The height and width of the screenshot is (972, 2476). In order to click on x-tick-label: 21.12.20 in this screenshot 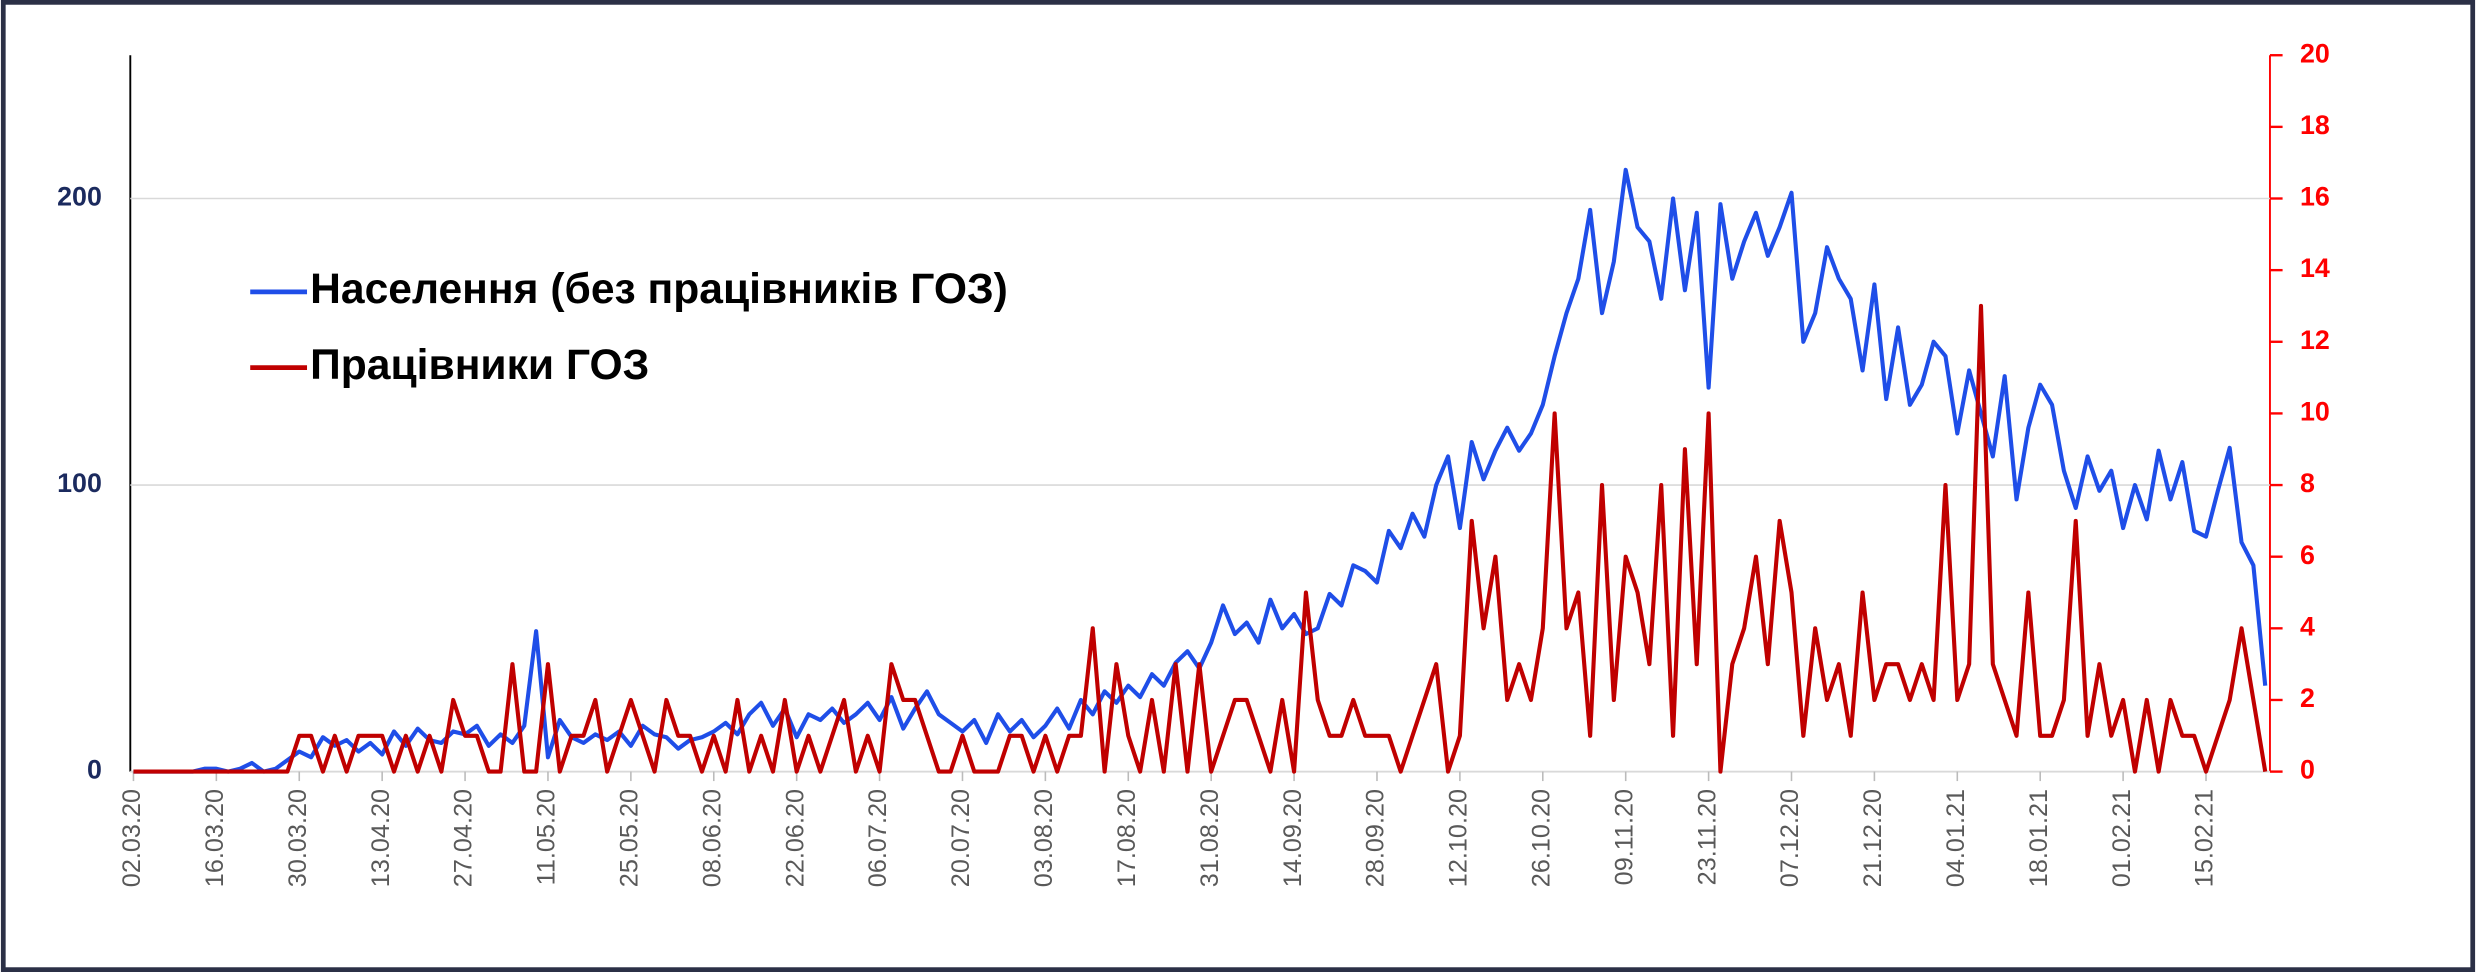, I will do `click(1873, 838)`.